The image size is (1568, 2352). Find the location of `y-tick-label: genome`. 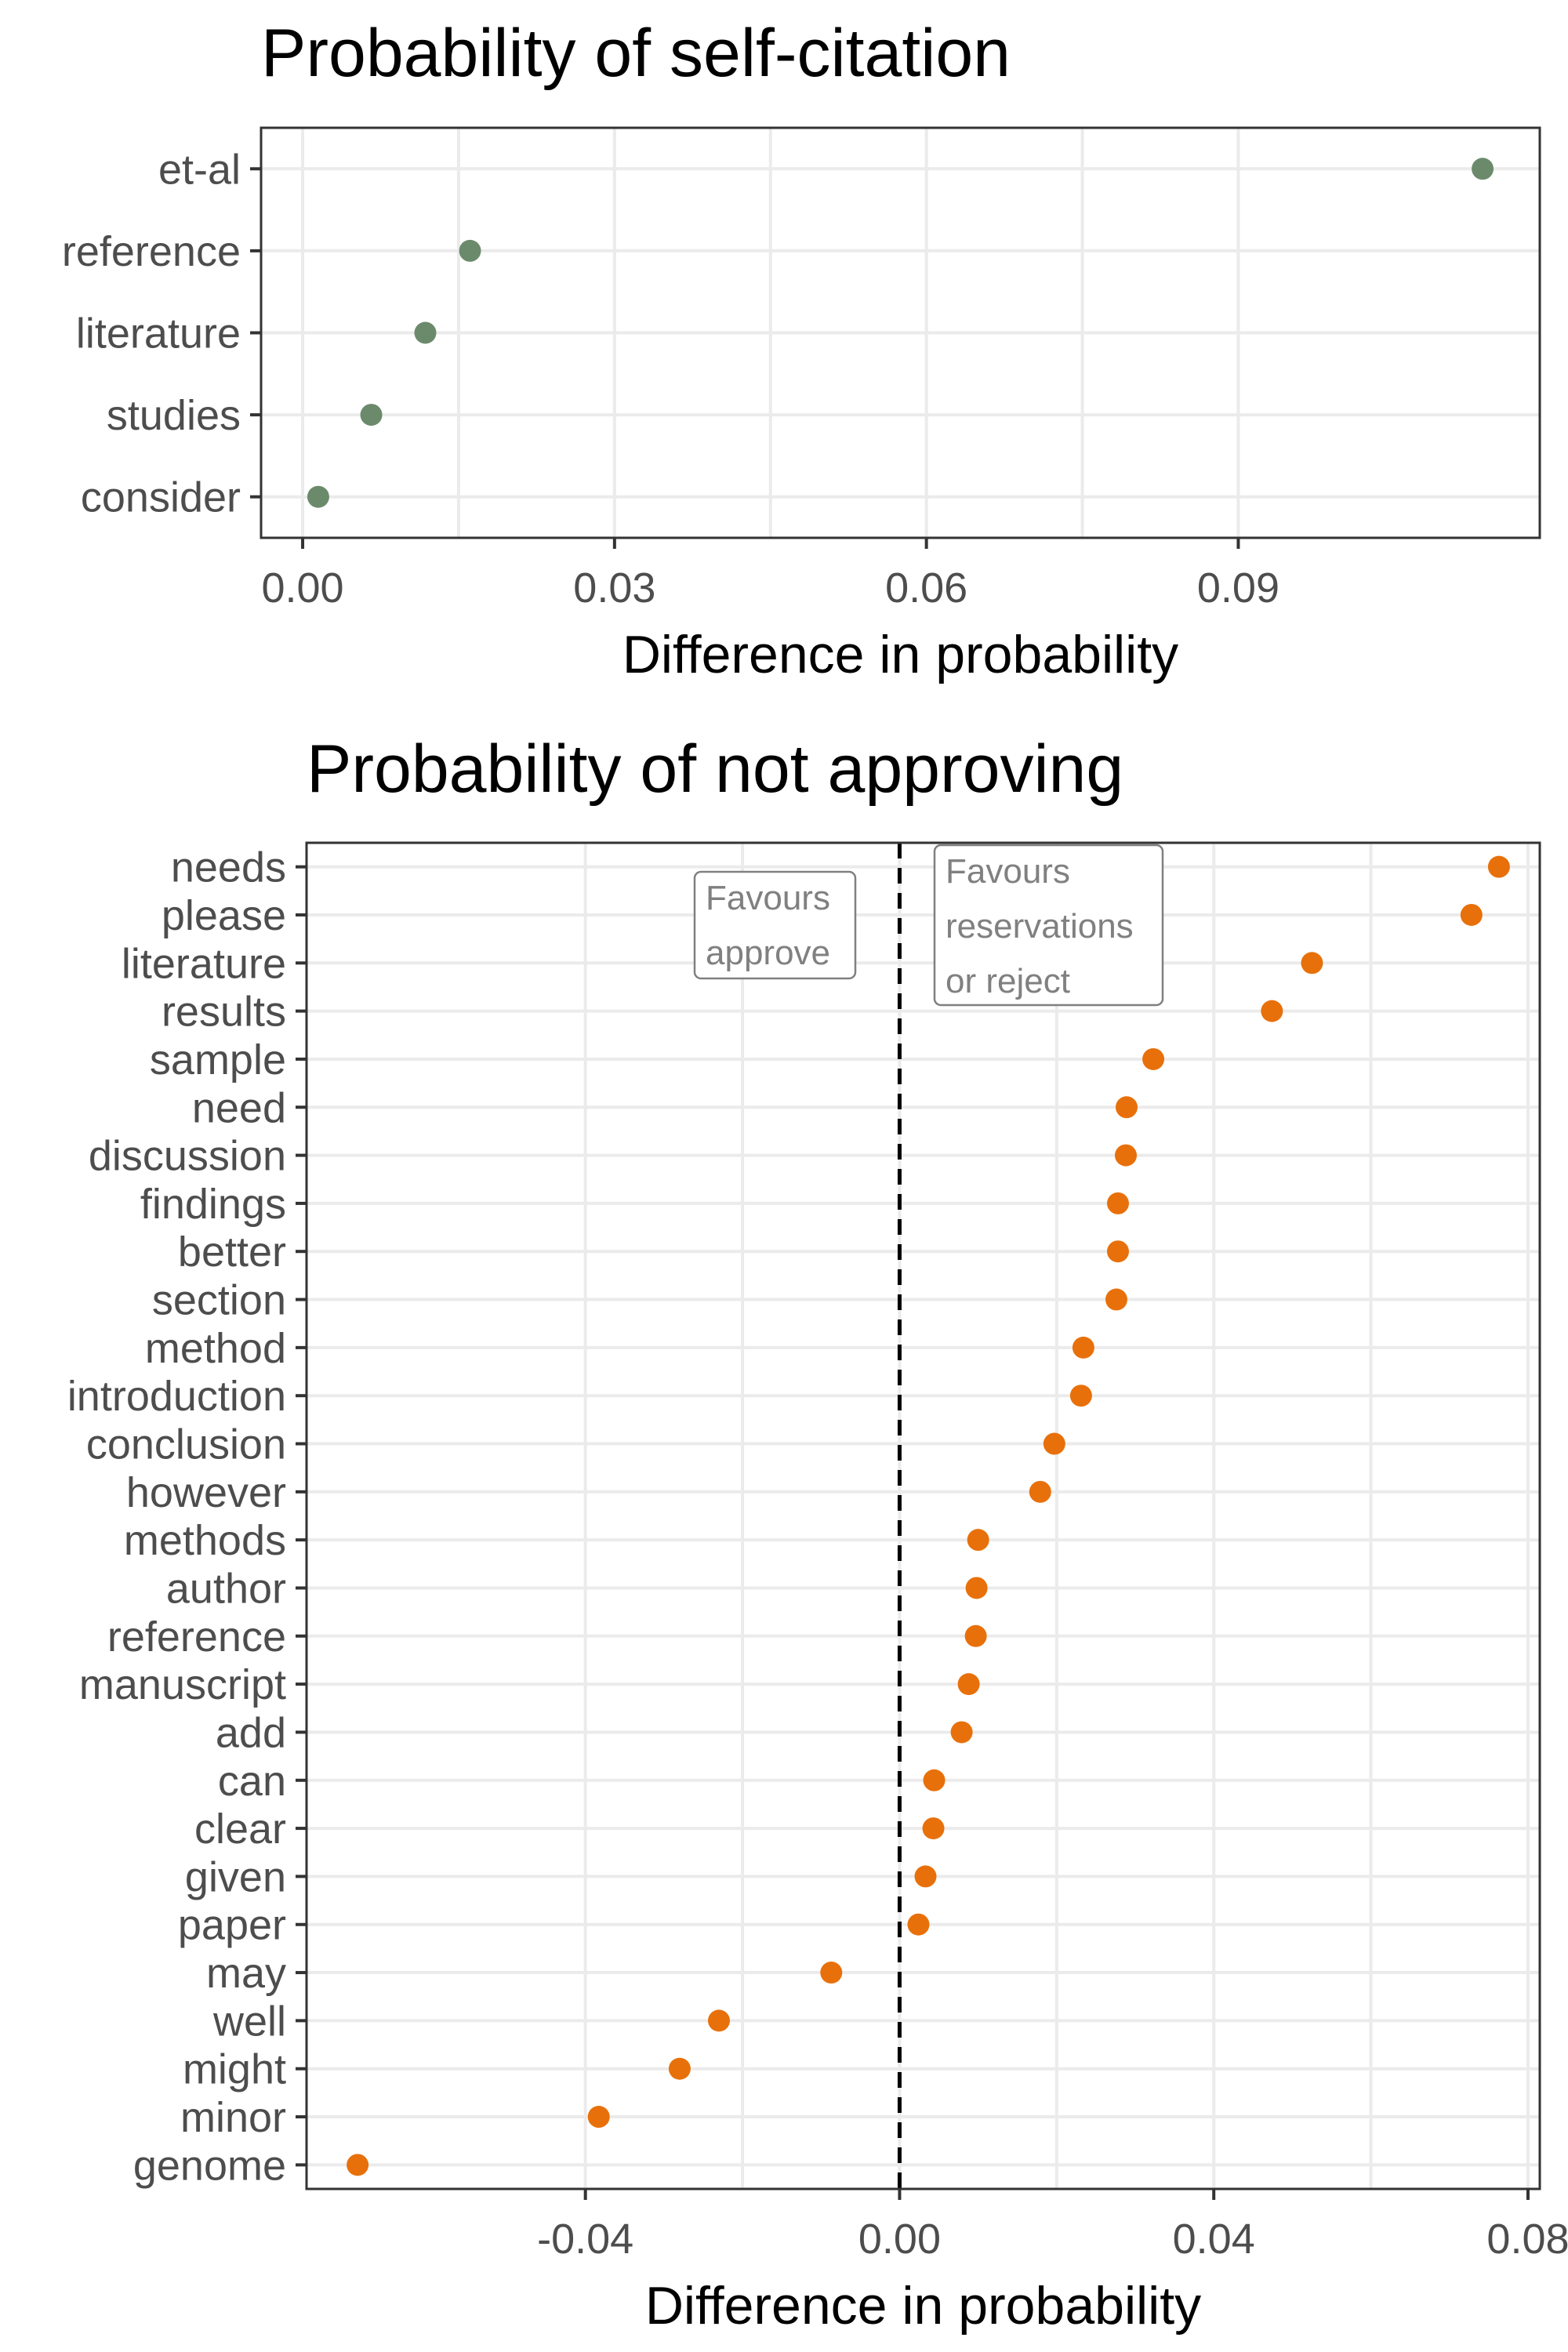

y-tick-label: genome is located at coordinates (209, 2165).